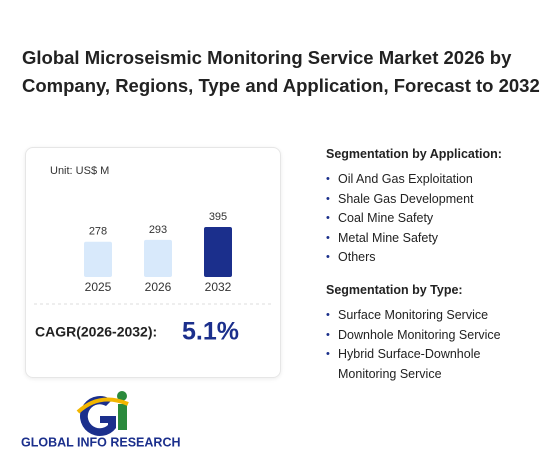  What do you see at coordinates (416, 316) in the screenshot?
I see `segment-item: Surface Monitoring Service` at bounding box center [416, 316].